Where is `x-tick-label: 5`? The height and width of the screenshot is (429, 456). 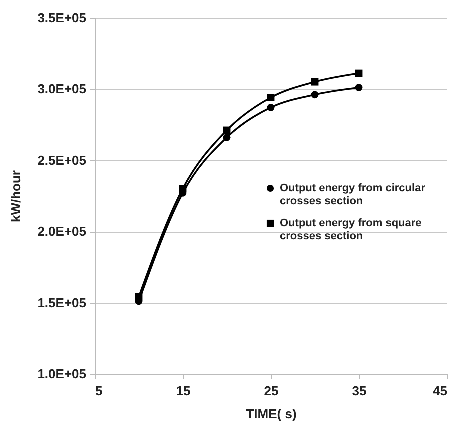 x-tick-label: 5 is located at coordinates (99, 391).